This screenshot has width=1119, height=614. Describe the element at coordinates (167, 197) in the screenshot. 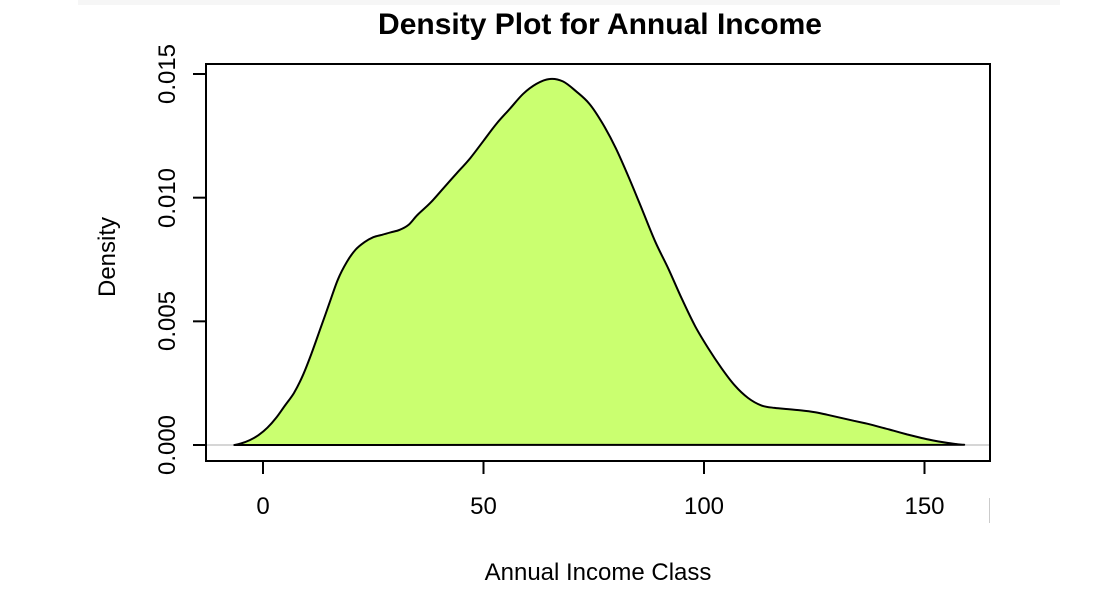

I see `y-tick-label: 0.010` at that location.